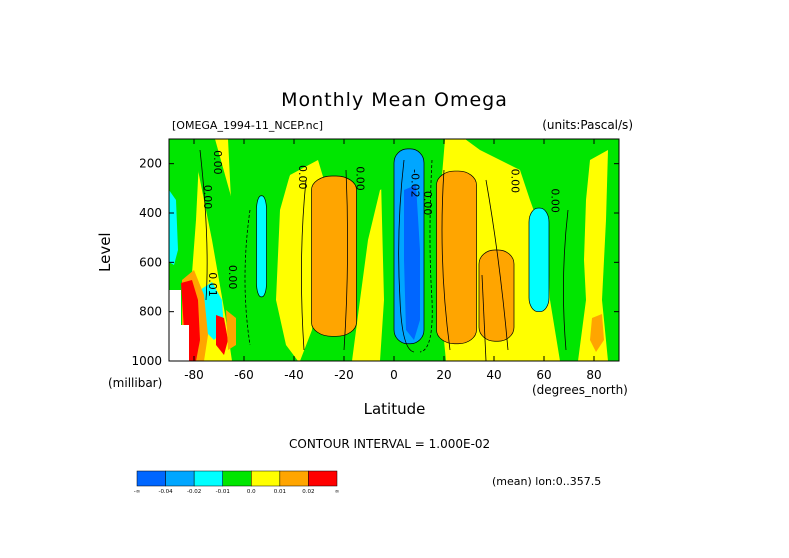 This screenshot has height=558, width=789. Describe the element at coordinates (613, 341) in the screenshot. I see `field-green-nh-pole` at that location.